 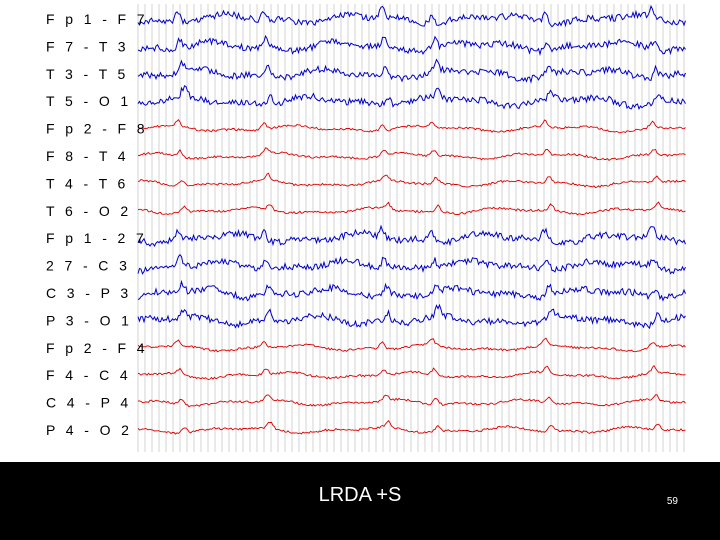 What do you see at coordinates (360, 495) in the screenshot?
I see `slide-caption: LRDA +S` at bounding box center [360, 495].